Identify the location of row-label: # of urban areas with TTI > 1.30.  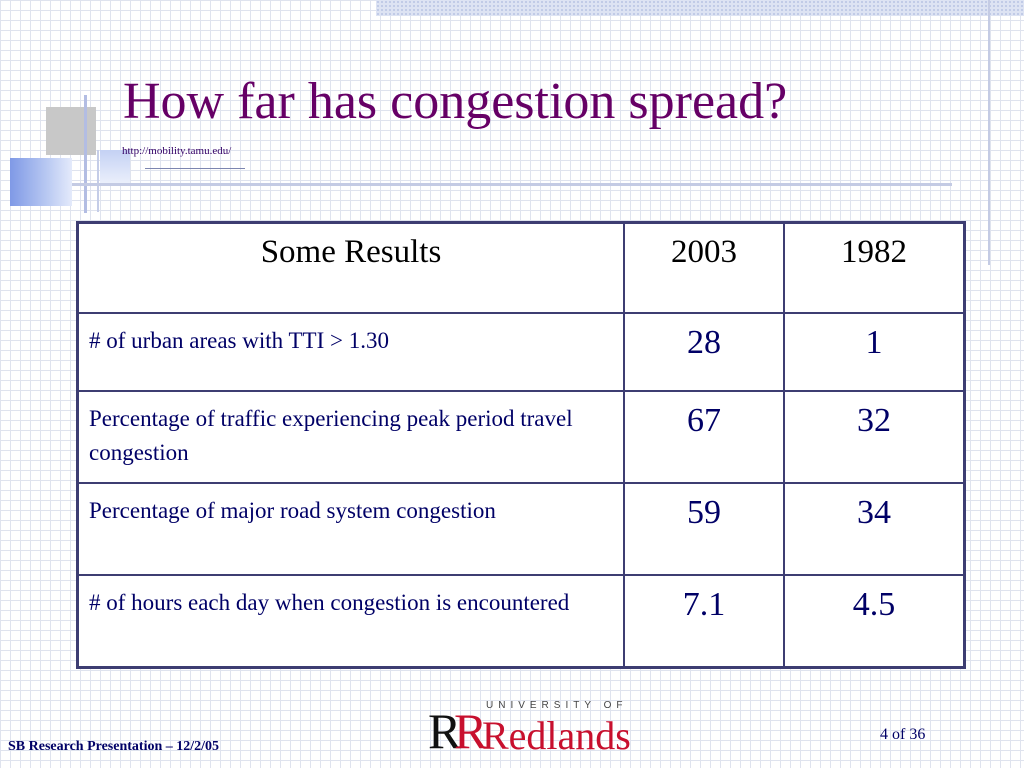
(350, 352).